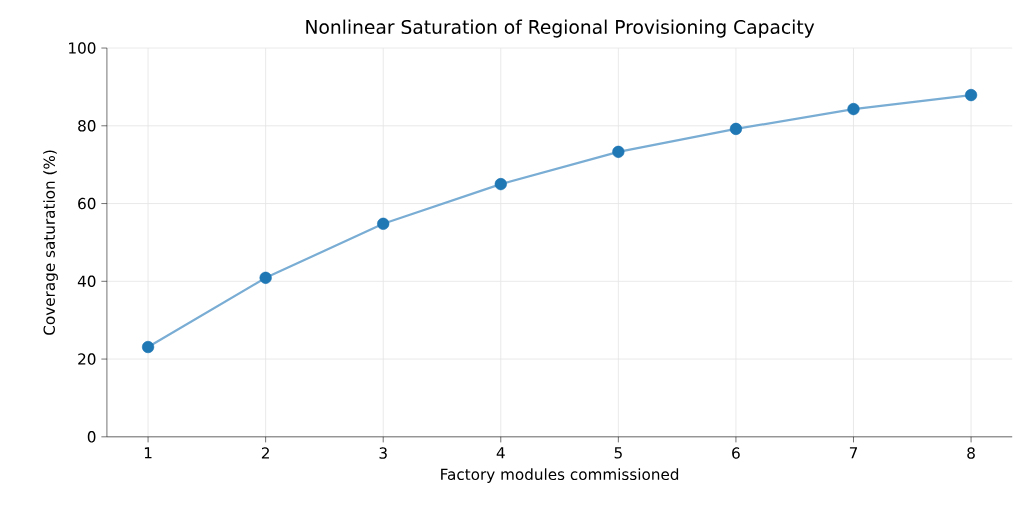 This screenshot has height=512, width=1015. I want to click on y-tick-label: 60, so click(87, 203).